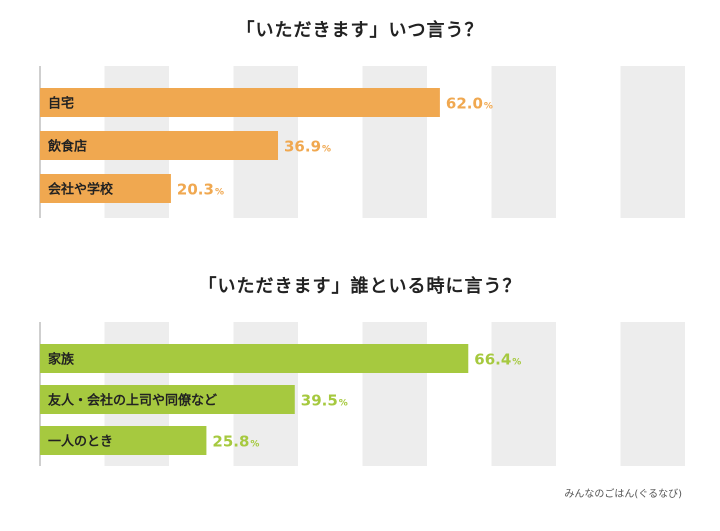 This screenshot has height=531, width=720. What do you see at coordinates (61, 360) in the screenshot?
I see `category-label: 家族` at bounding box center [61, 360].